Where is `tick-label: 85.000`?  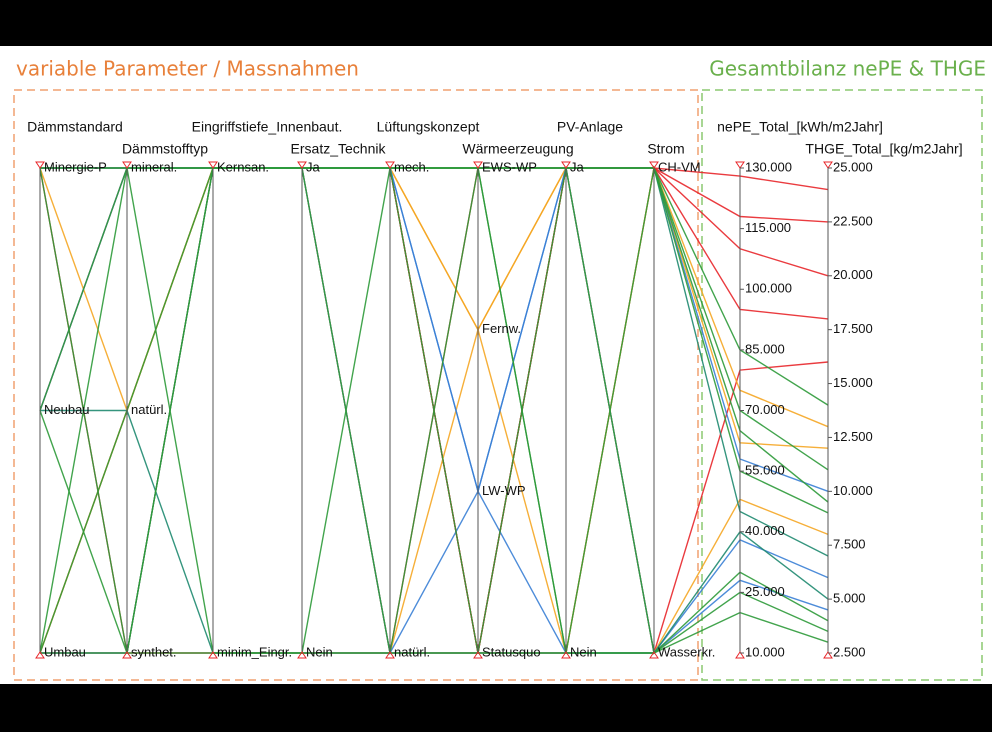
tick-label: 85.000 is located at coordinates (765, 348).